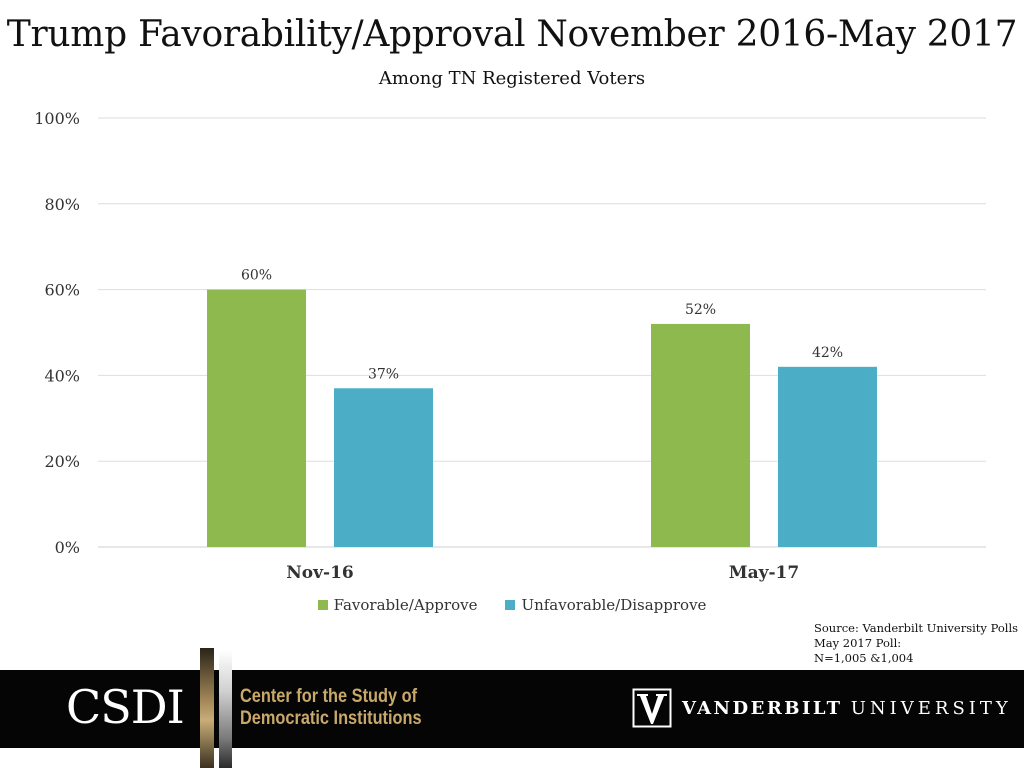  What do you see at coordinates (225, 709) in the screenshot?
I see `logo-silver-bar` at bounding box center [225, 709].